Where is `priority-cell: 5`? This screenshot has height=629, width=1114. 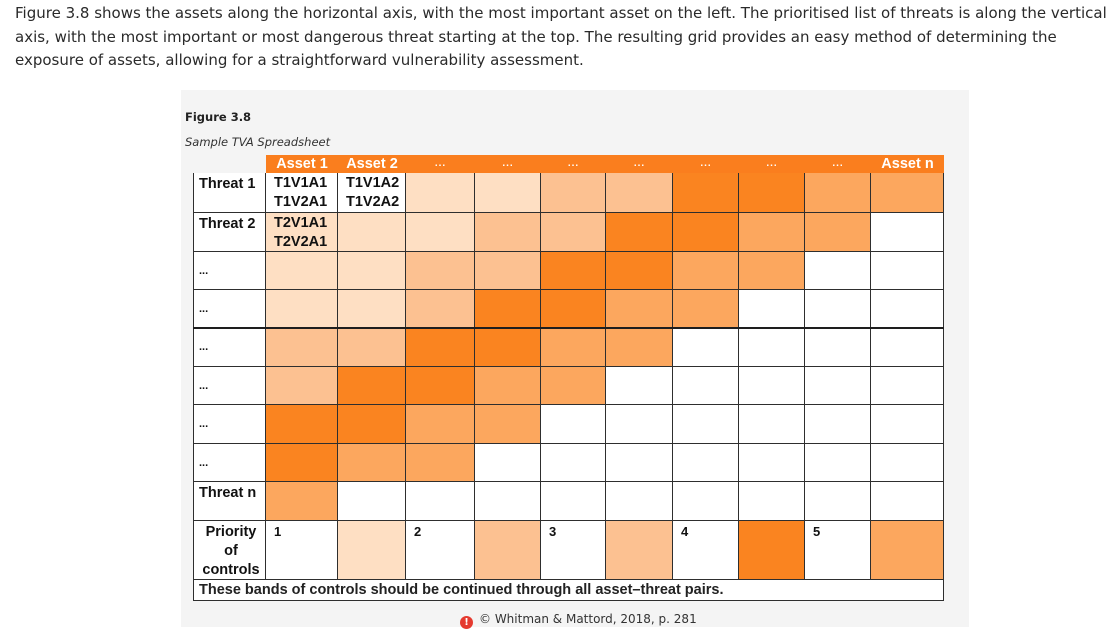
priority-cell: 5 is located at coordinates (838, 550).